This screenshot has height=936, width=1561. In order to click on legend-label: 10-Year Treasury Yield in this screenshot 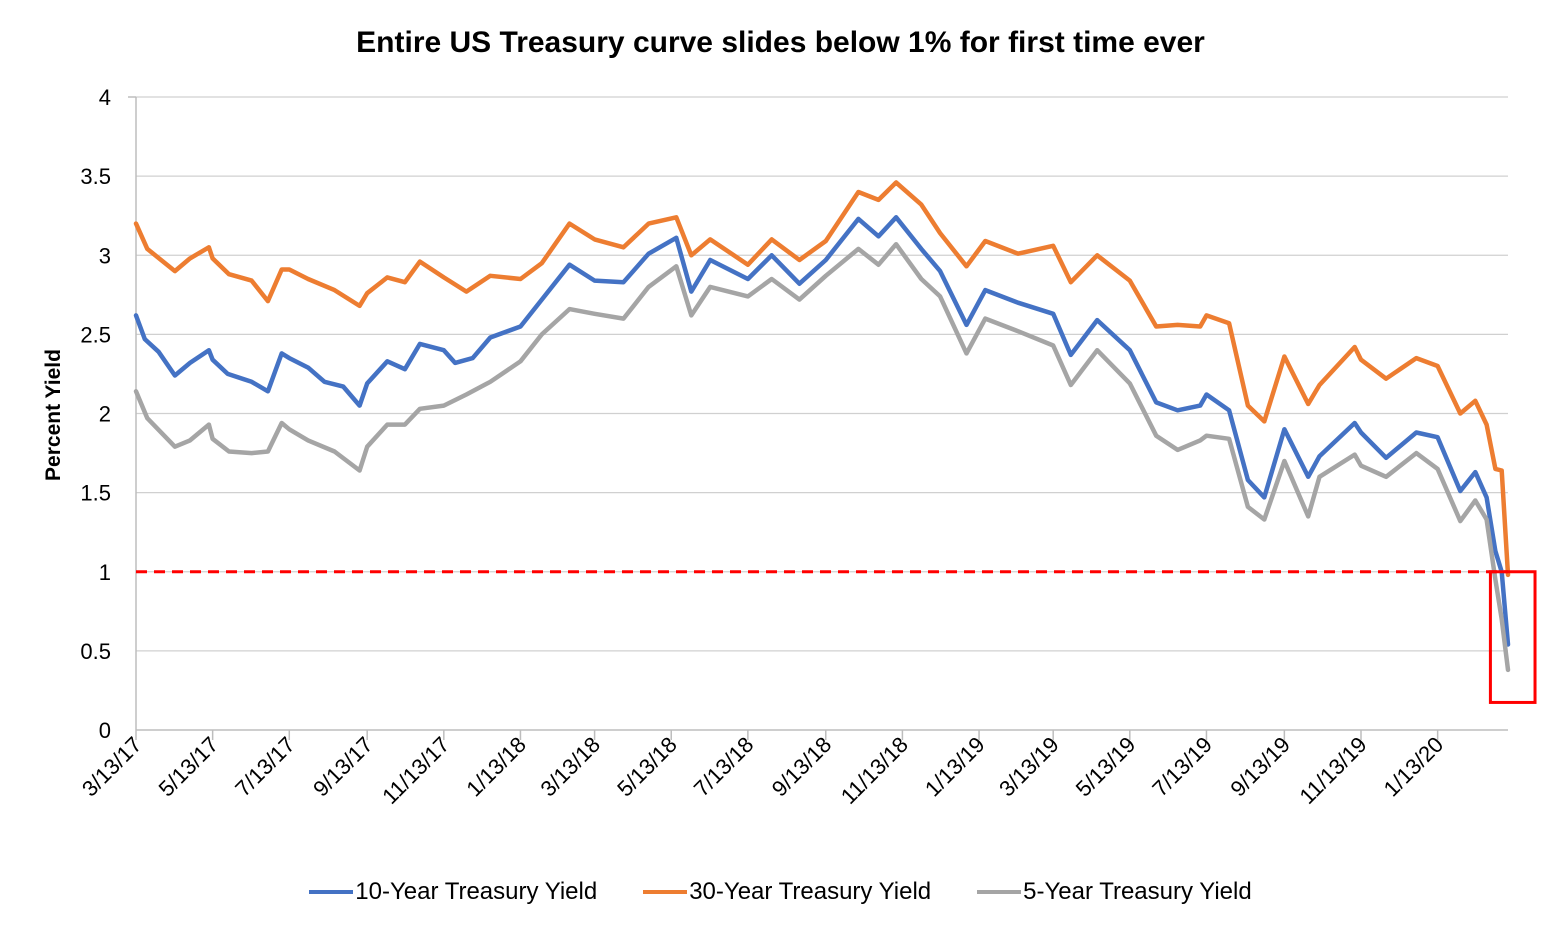, I will do `click(476, 891)`.